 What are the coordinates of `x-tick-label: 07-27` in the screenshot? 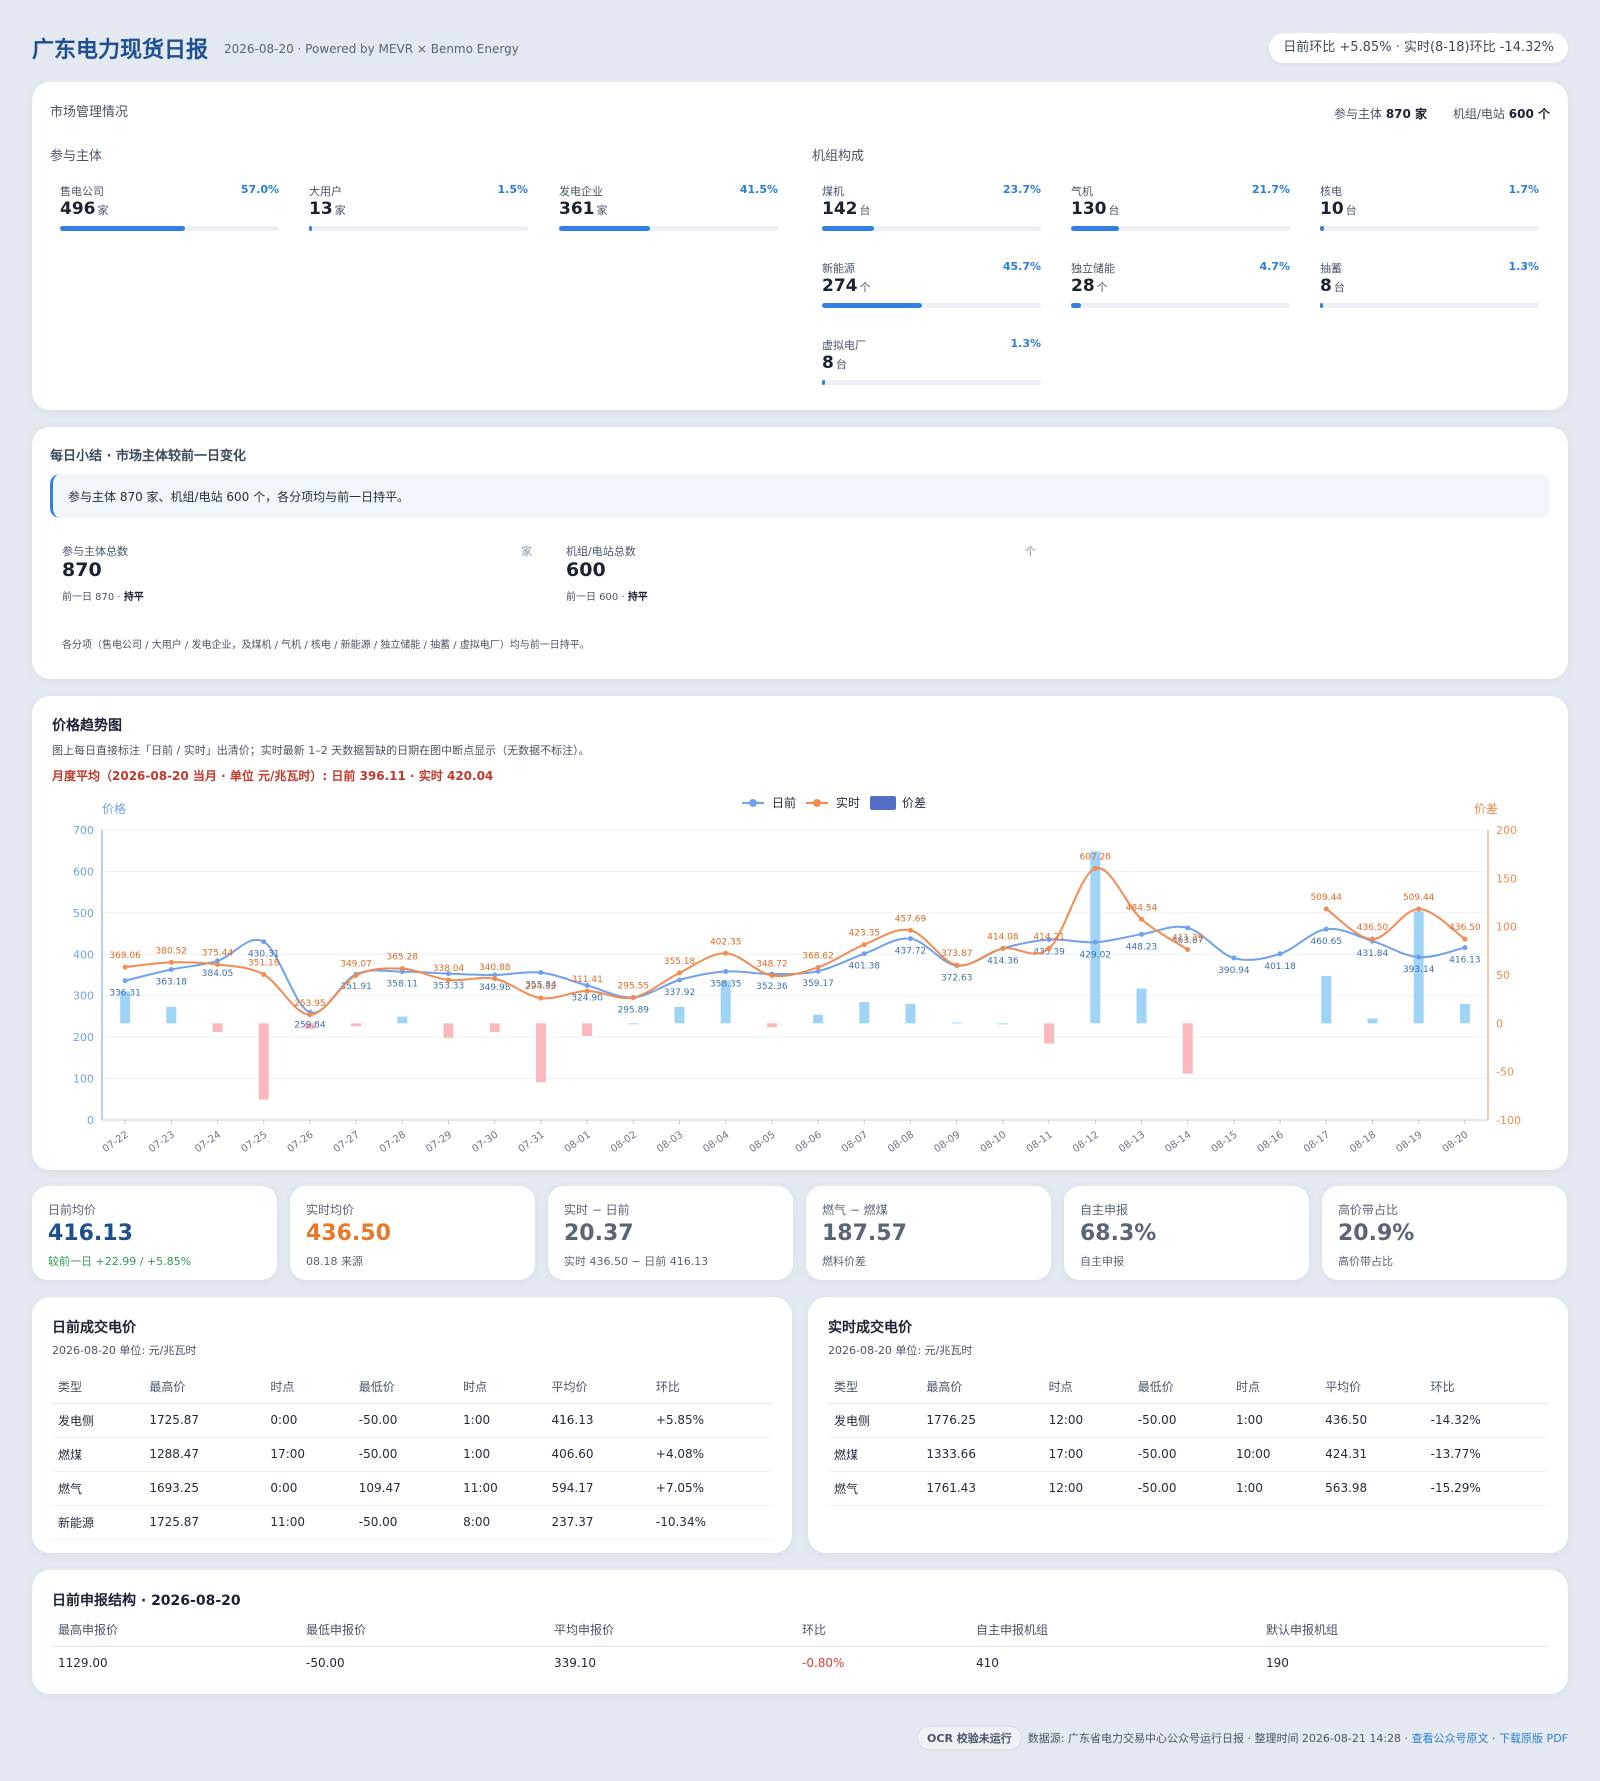 It's located at (347, 1142).